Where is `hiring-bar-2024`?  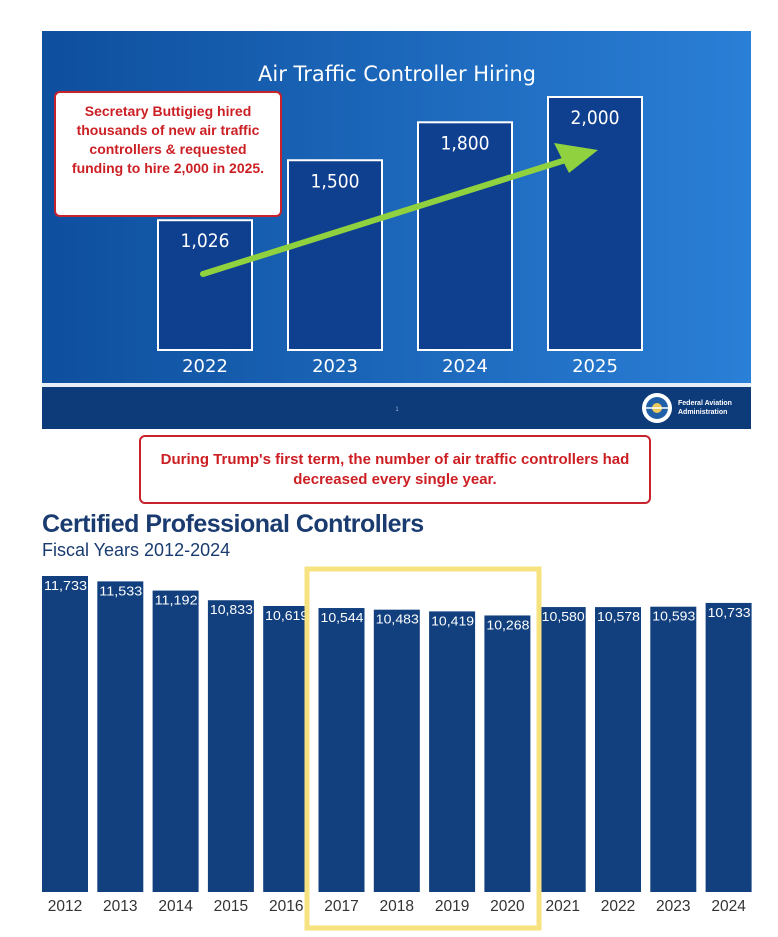
hiring-bar-2024 is located at coordinates (465, 236).